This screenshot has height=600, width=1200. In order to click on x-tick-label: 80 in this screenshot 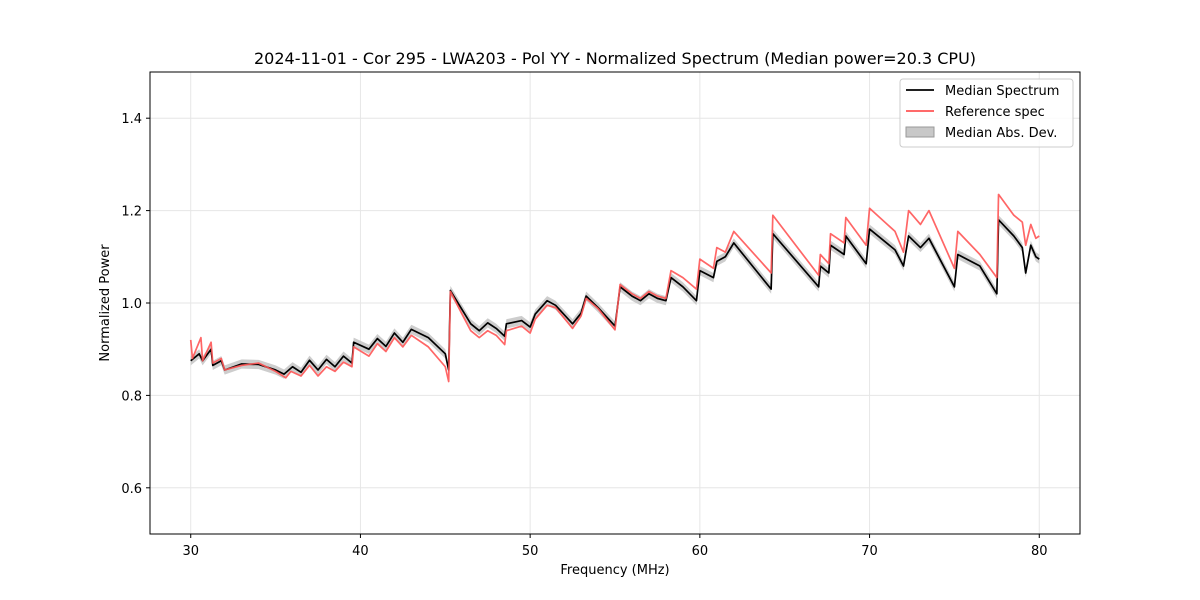, I will do `click(1039, 551)`.